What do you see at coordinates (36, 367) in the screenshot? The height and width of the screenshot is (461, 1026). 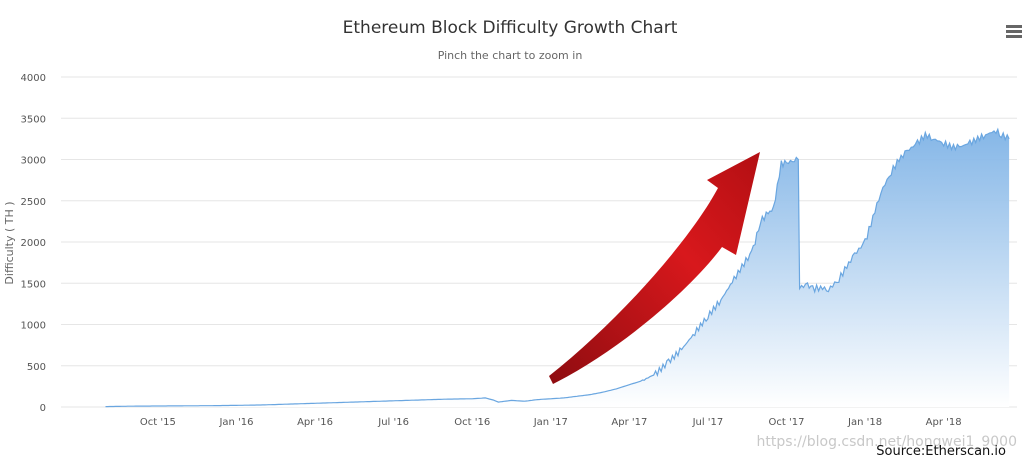 I see `y-tick-label: 500` at bounding box center [36, 367].